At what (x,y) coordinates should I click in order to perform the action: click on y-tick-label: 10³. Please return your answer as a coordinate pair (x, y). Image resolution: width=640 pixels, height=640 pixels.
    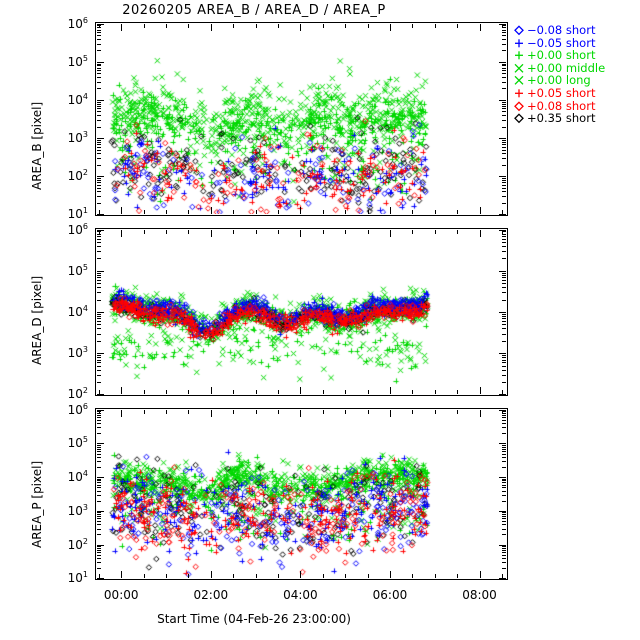
    Looking at the image, I should click on (77, 138).